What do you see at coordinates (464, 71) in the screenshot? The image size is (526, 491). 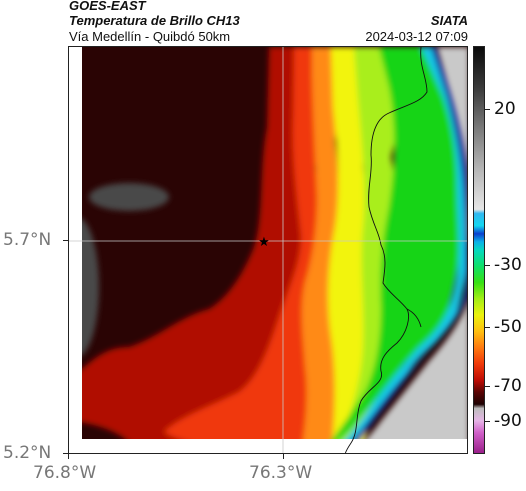 I see `warm-surface-patch` at bounding box center [464, 71].